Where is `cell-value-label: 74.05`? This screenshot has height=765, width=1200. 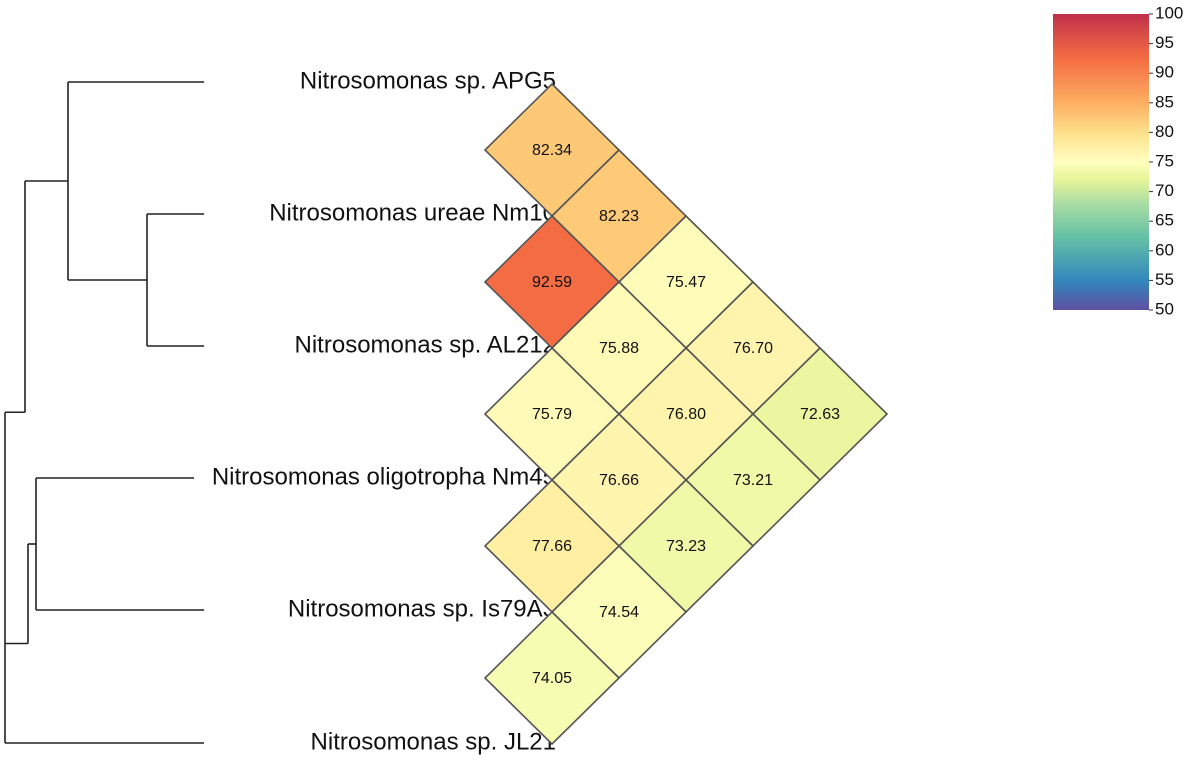
cell-value-label: 74.05 is located at coordinates (552, 678).